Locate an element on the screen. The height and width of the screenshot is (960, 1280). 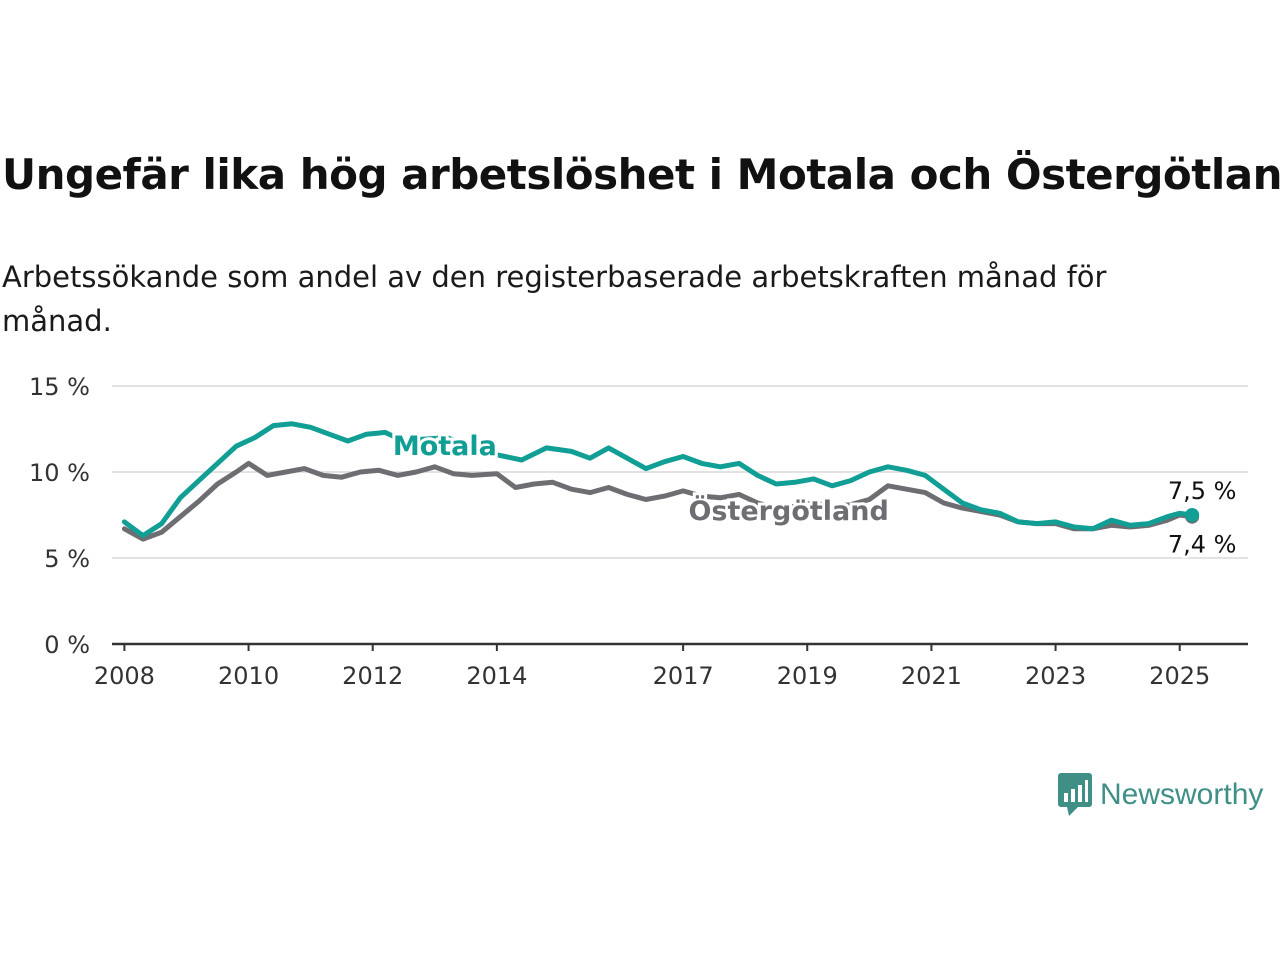
series-lines is located at coordinates (660, 481).